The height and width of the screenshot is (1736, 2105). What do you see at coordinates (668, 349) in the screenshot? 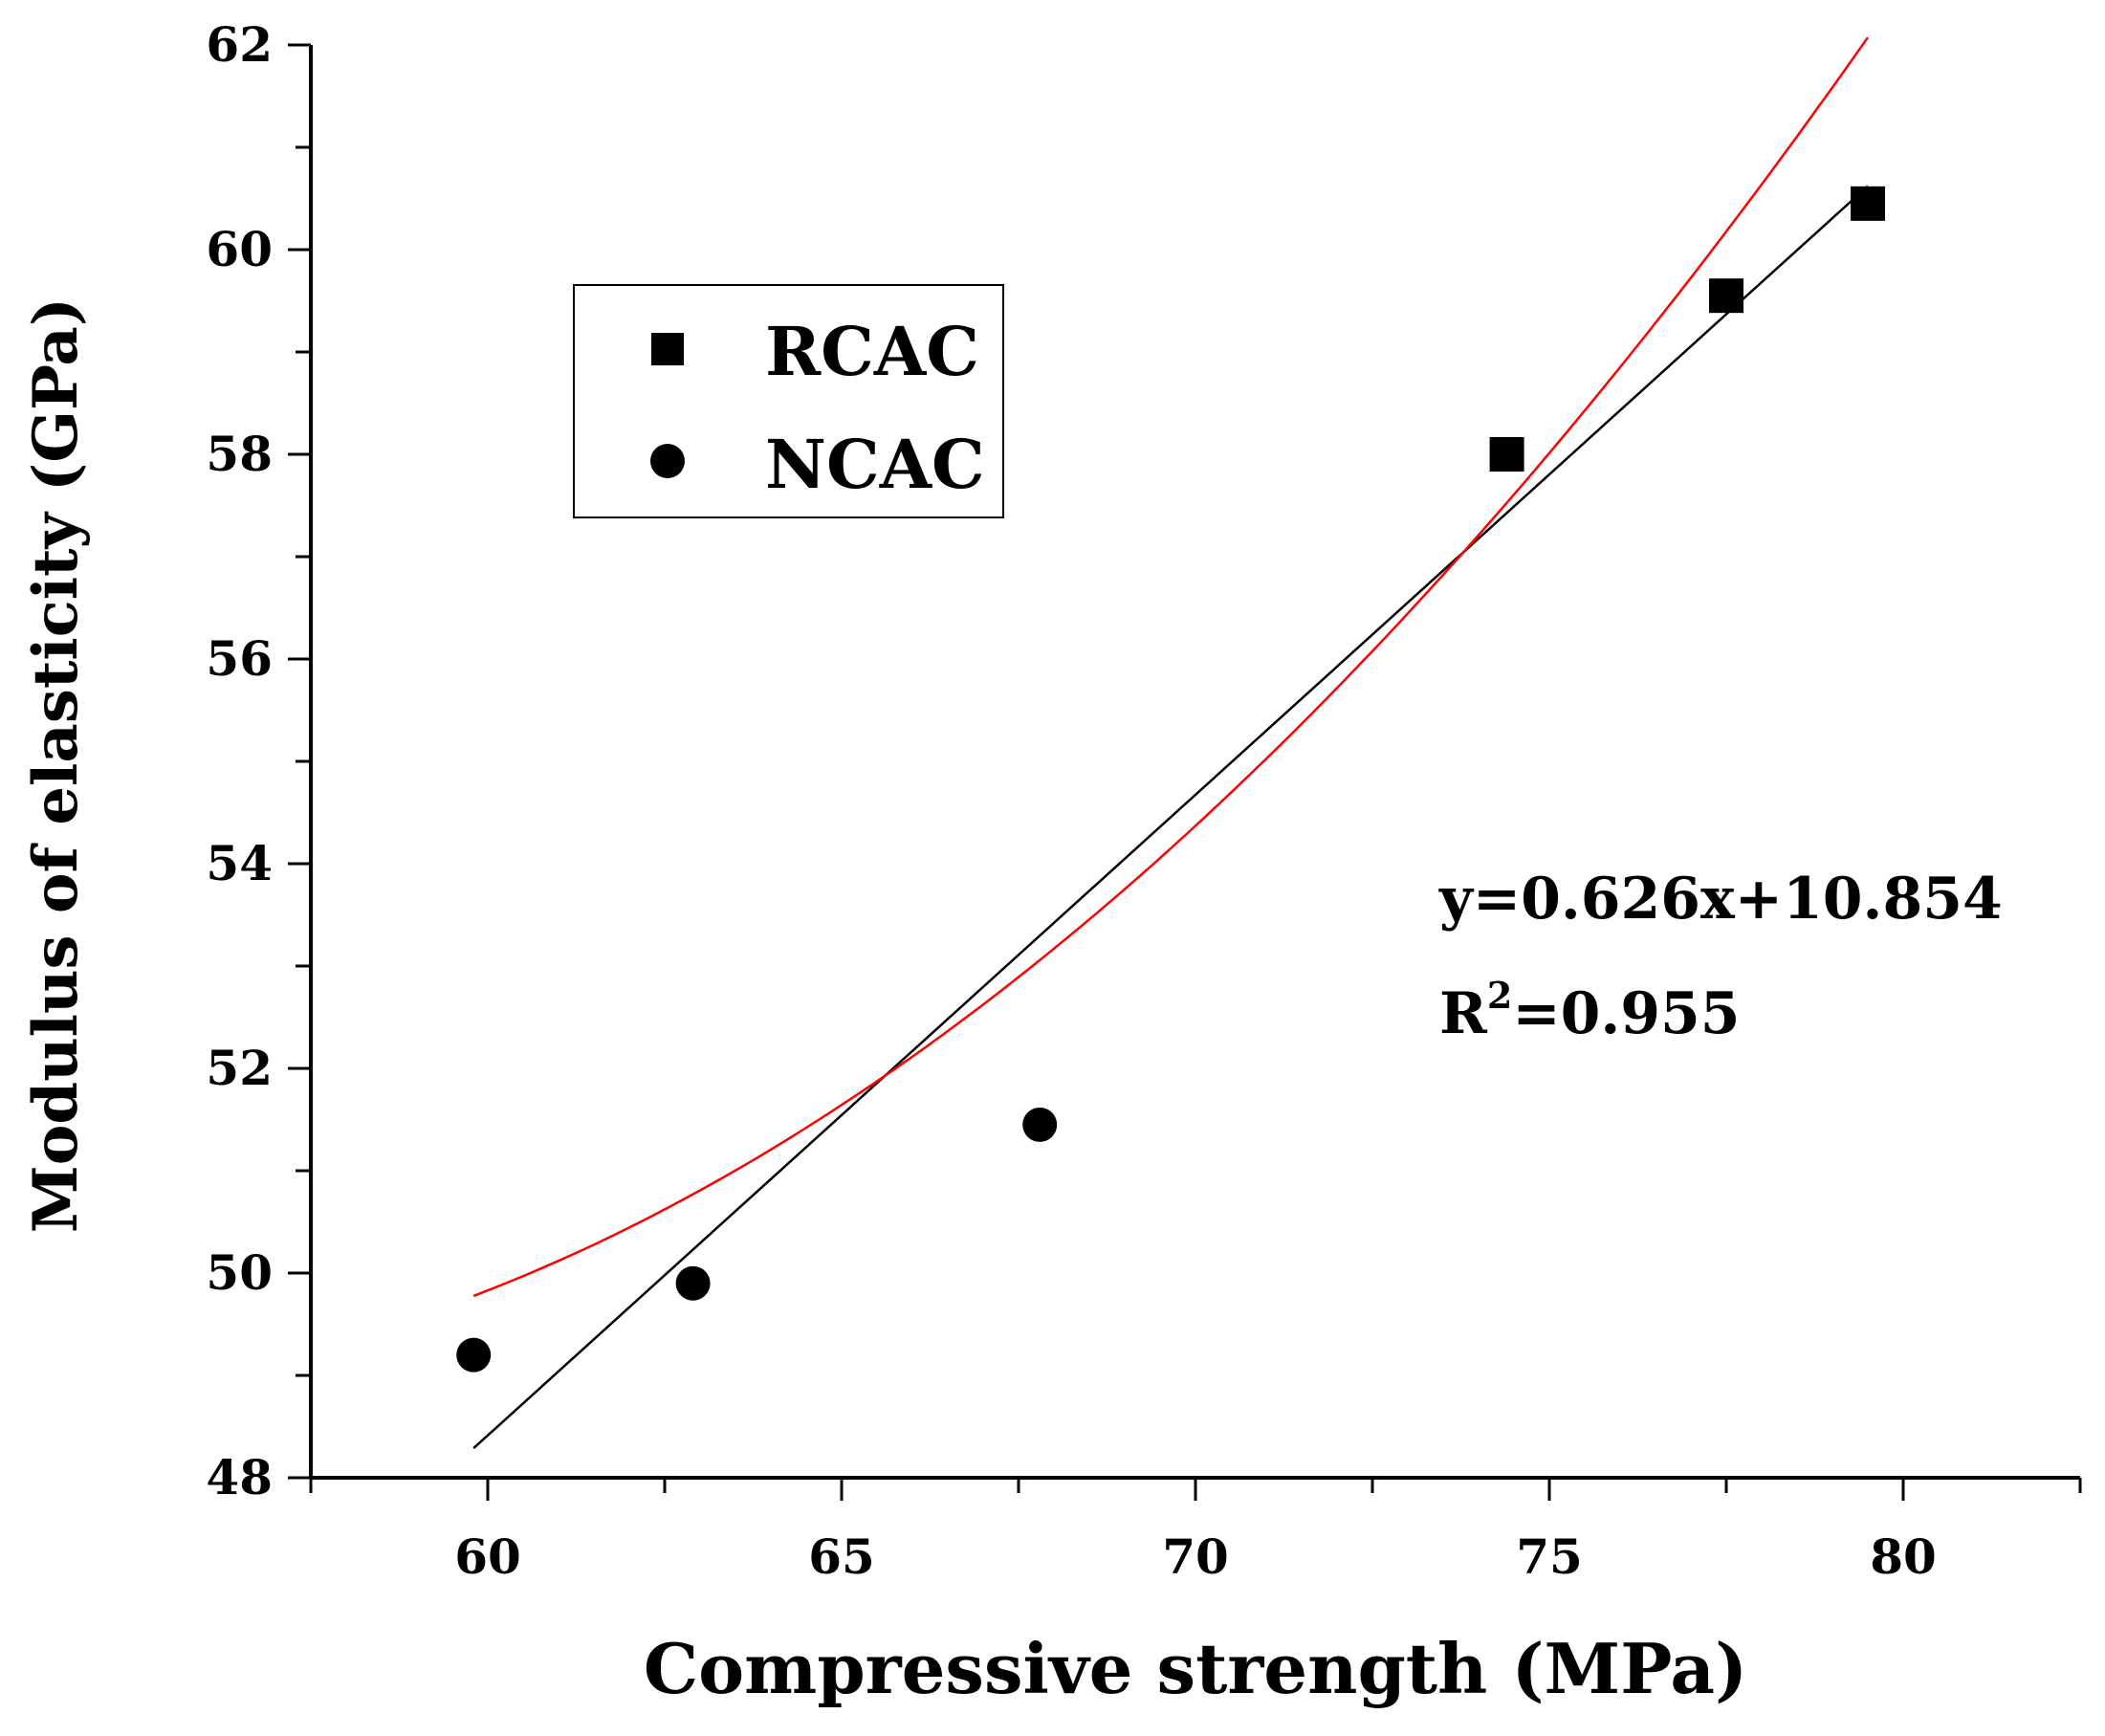
I see `legend-marker-rcac` at bounding box center [668, 349].